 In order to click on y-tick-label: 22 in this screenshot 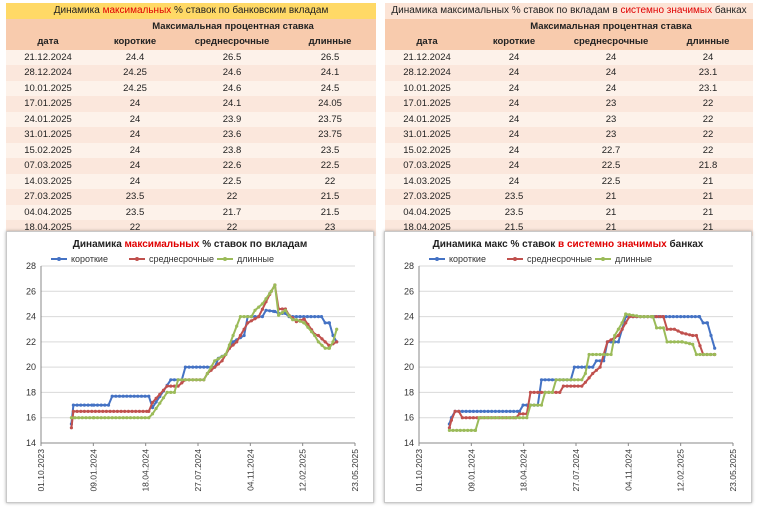, I will do `click(31, 342)`.